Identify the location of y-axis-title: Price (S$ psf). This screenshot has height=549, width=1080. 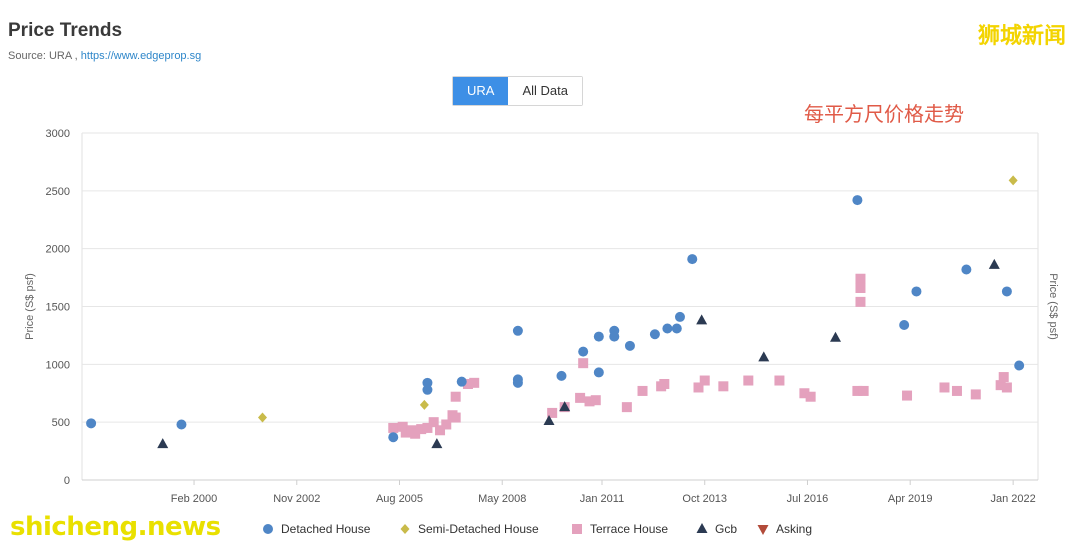
(30, 306).